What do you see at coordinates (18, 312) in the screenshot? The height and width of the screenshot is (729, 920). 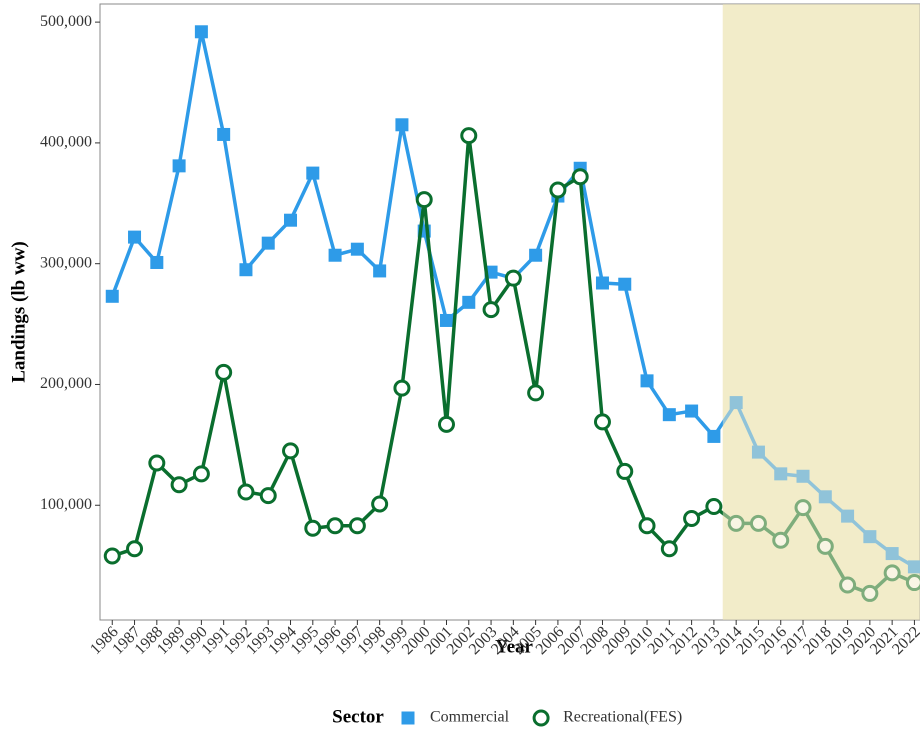 I see `y-axis-title: Landings (lb ww)` at bounding box center [18, 312].